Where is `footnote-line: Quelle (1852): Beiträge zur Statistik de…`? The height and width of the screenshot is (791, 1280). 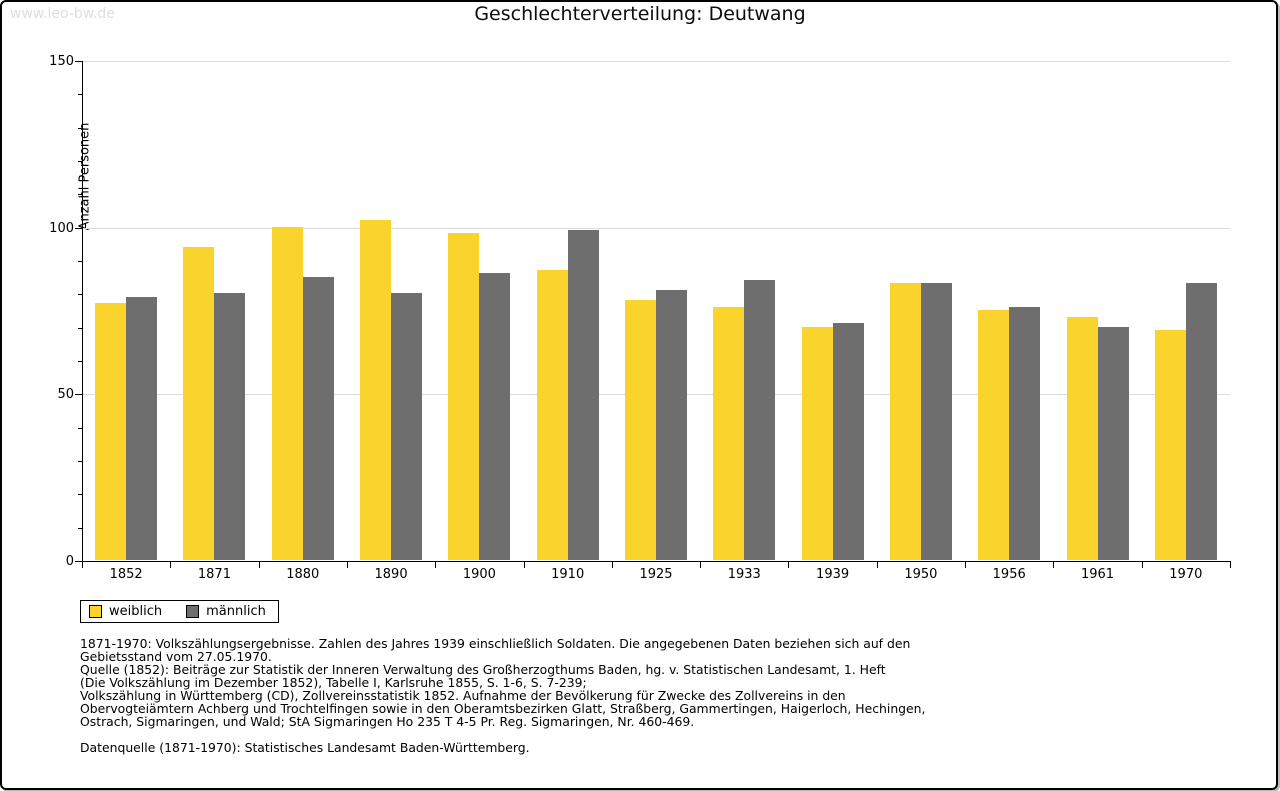
footnote-line: Quelle (1852): Beiträge zur Statistik de… is located at coordinates (483, 669).